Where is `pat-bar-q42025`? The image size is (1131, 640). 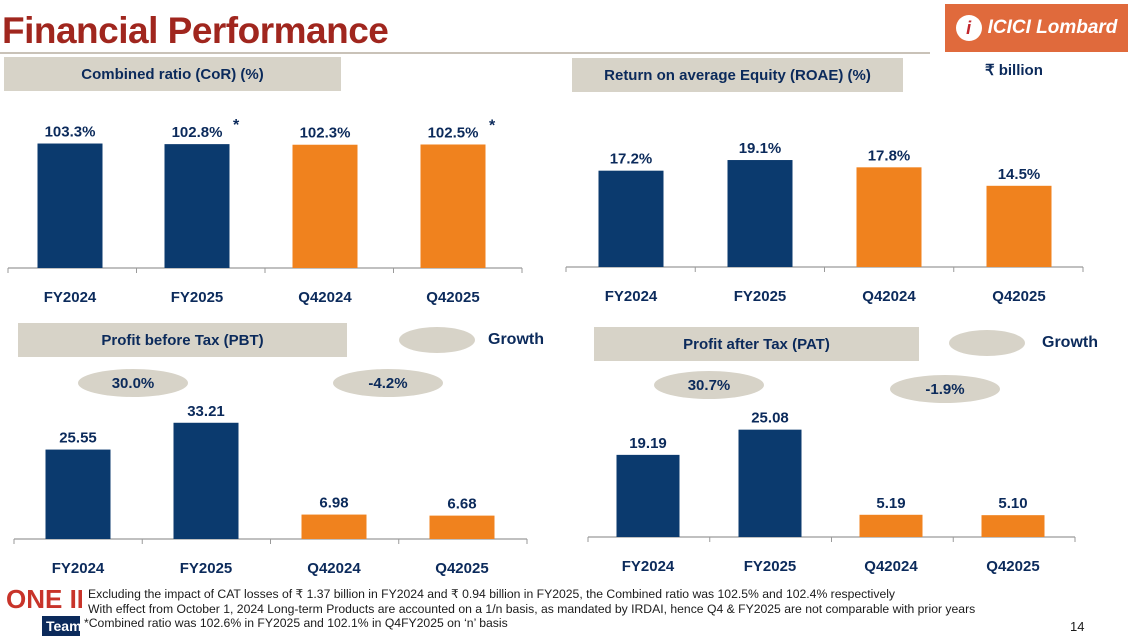
pat-bar-q42025 is located at coordinates (1013, 526).